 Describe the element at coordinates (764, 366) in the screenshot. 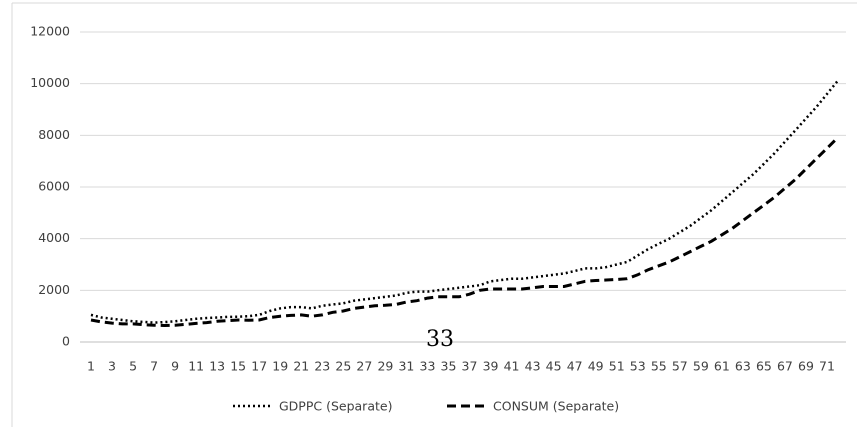

I see `x-tick-label: 65` at that location.